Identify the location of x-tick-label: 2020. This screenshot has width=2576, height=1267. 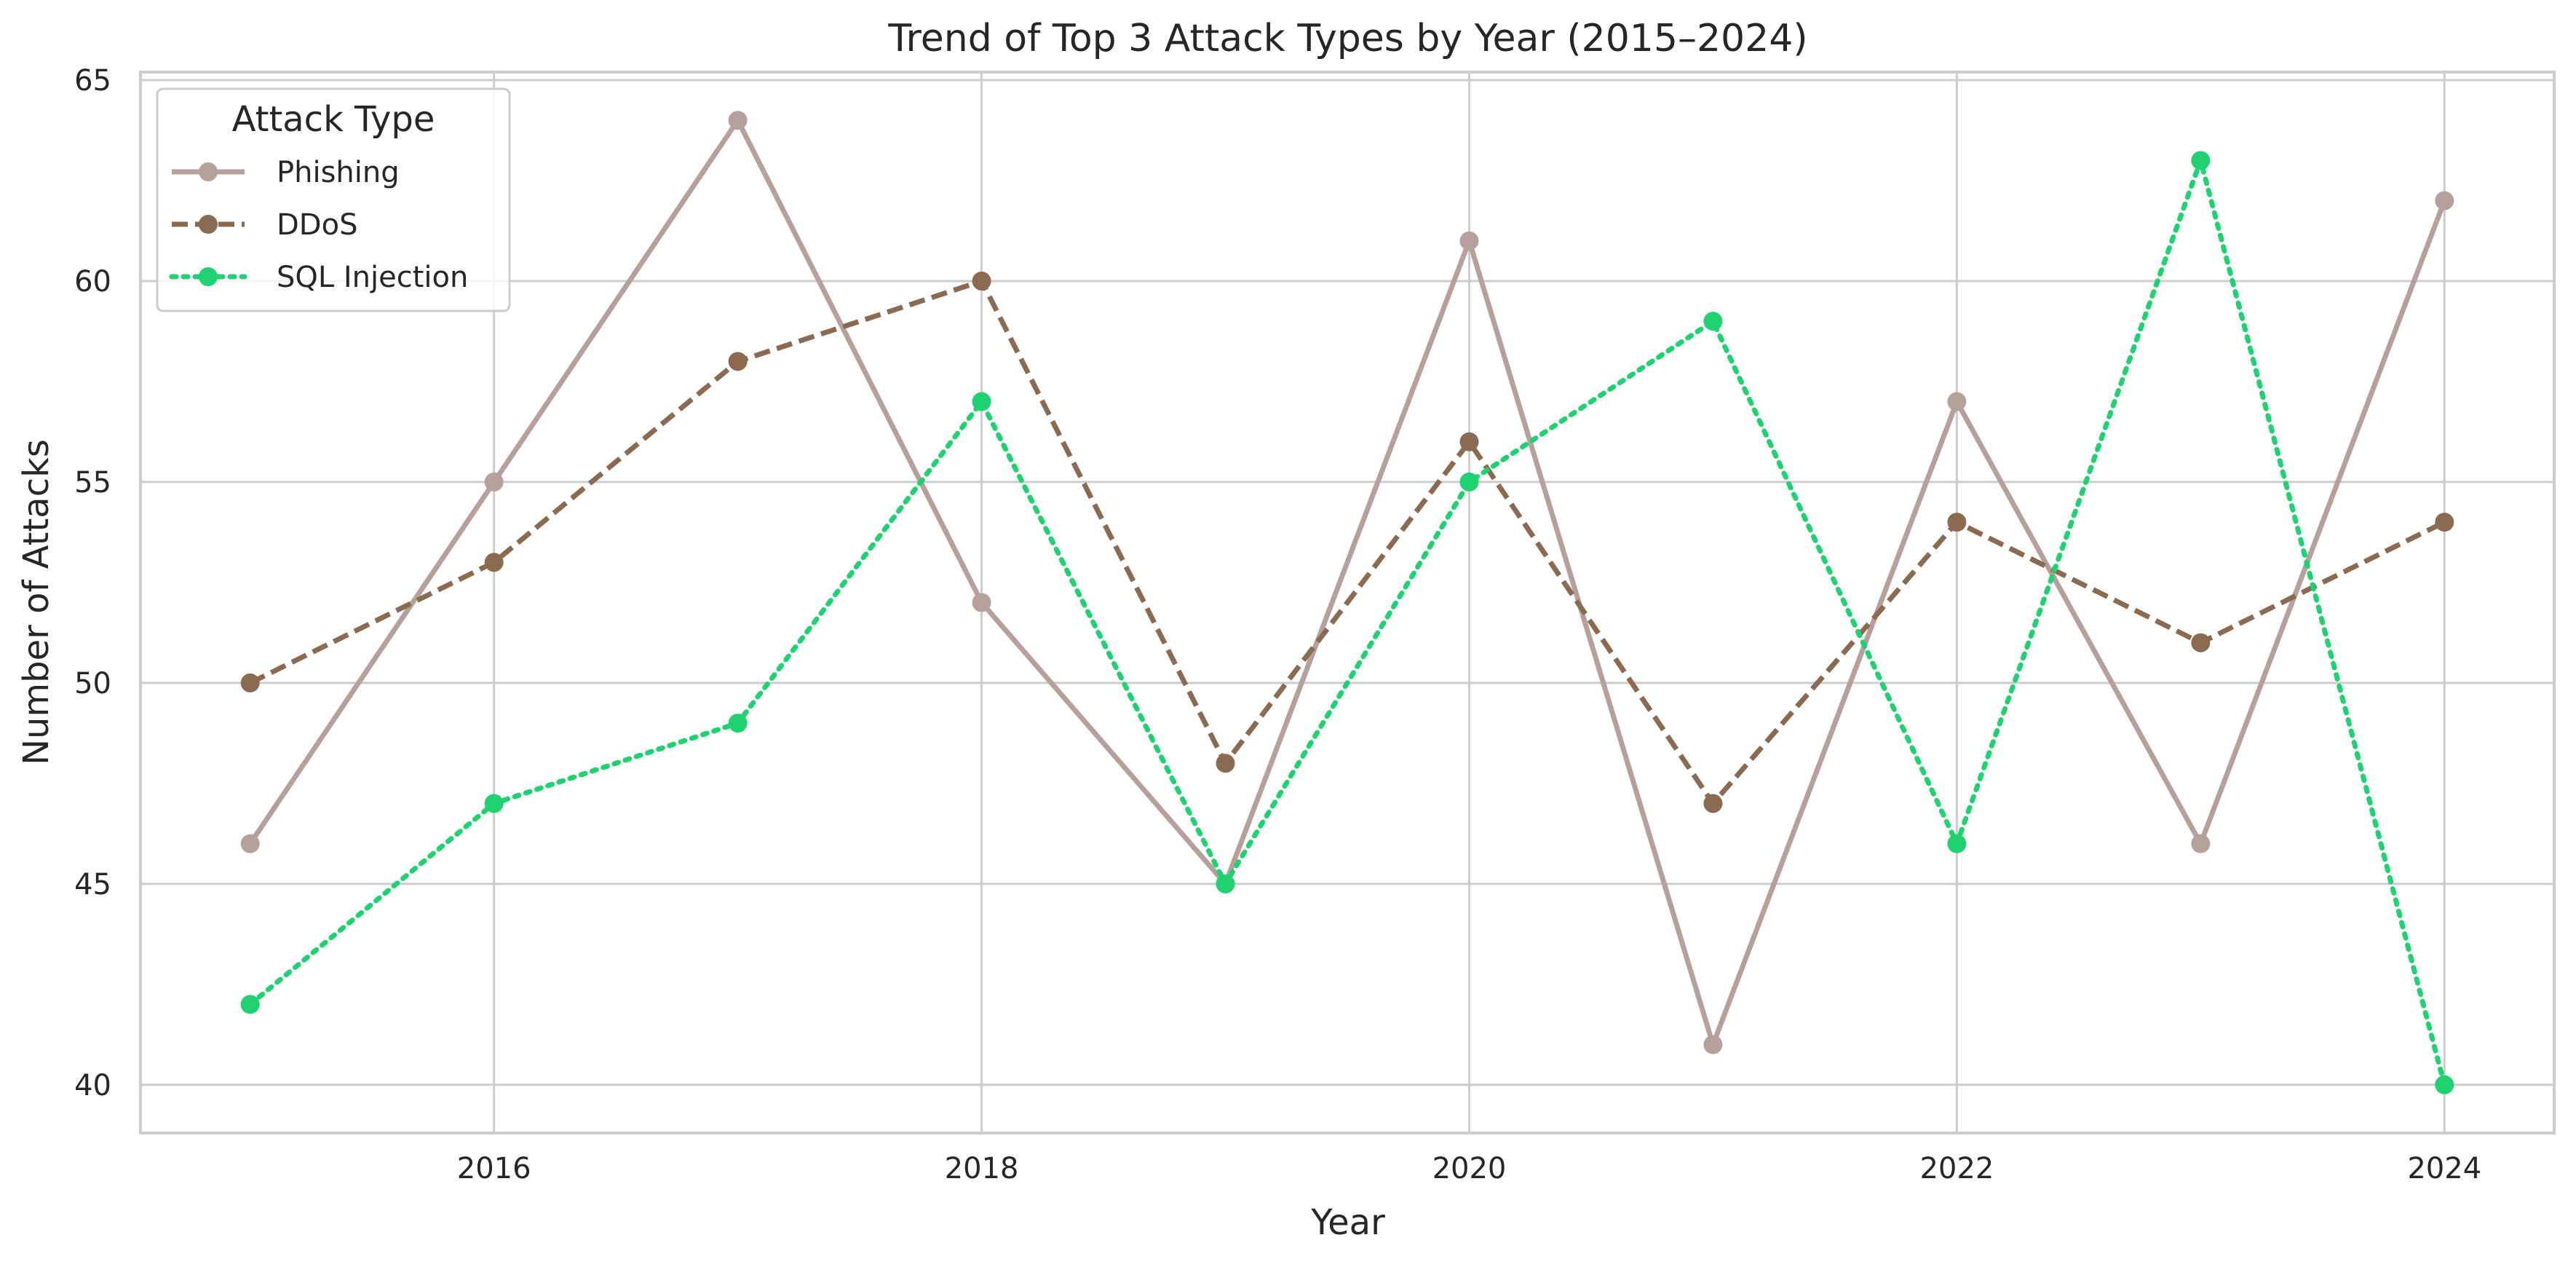
(1469, 1168).